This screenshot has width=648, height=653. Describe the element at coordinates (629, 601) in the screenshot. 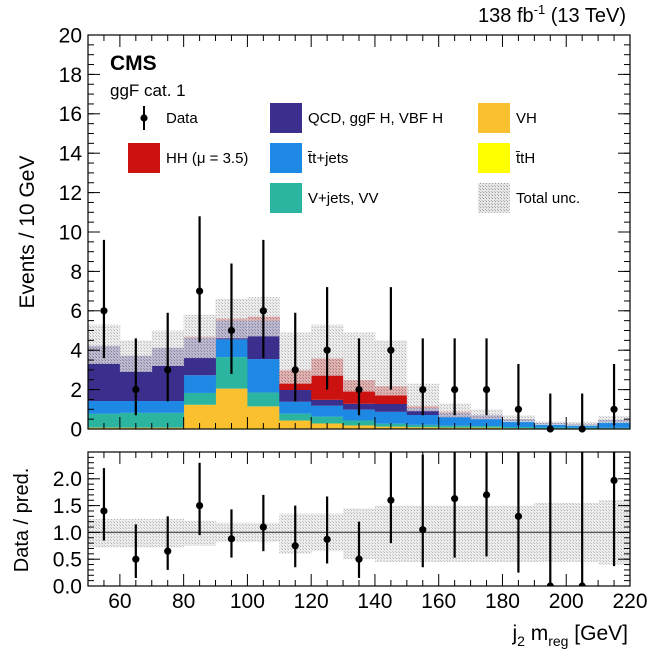

I see `x-tick-label: 220` at that location.